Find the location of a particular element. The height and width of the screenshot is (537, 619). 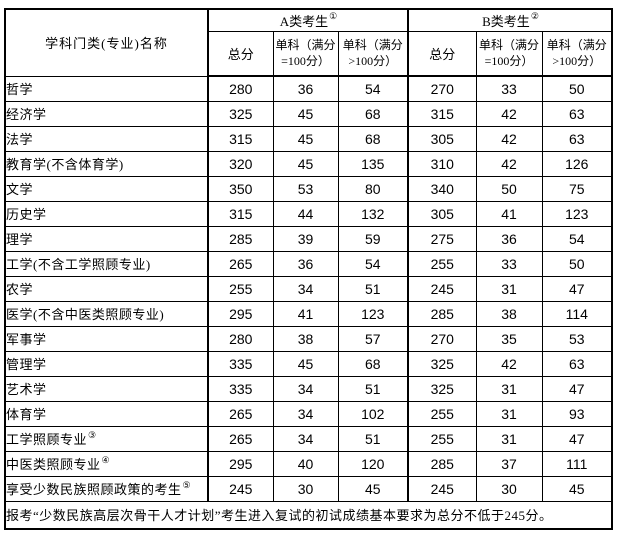

score-cell-b-single-gt100: 53 is located at coordinates (577, 338).